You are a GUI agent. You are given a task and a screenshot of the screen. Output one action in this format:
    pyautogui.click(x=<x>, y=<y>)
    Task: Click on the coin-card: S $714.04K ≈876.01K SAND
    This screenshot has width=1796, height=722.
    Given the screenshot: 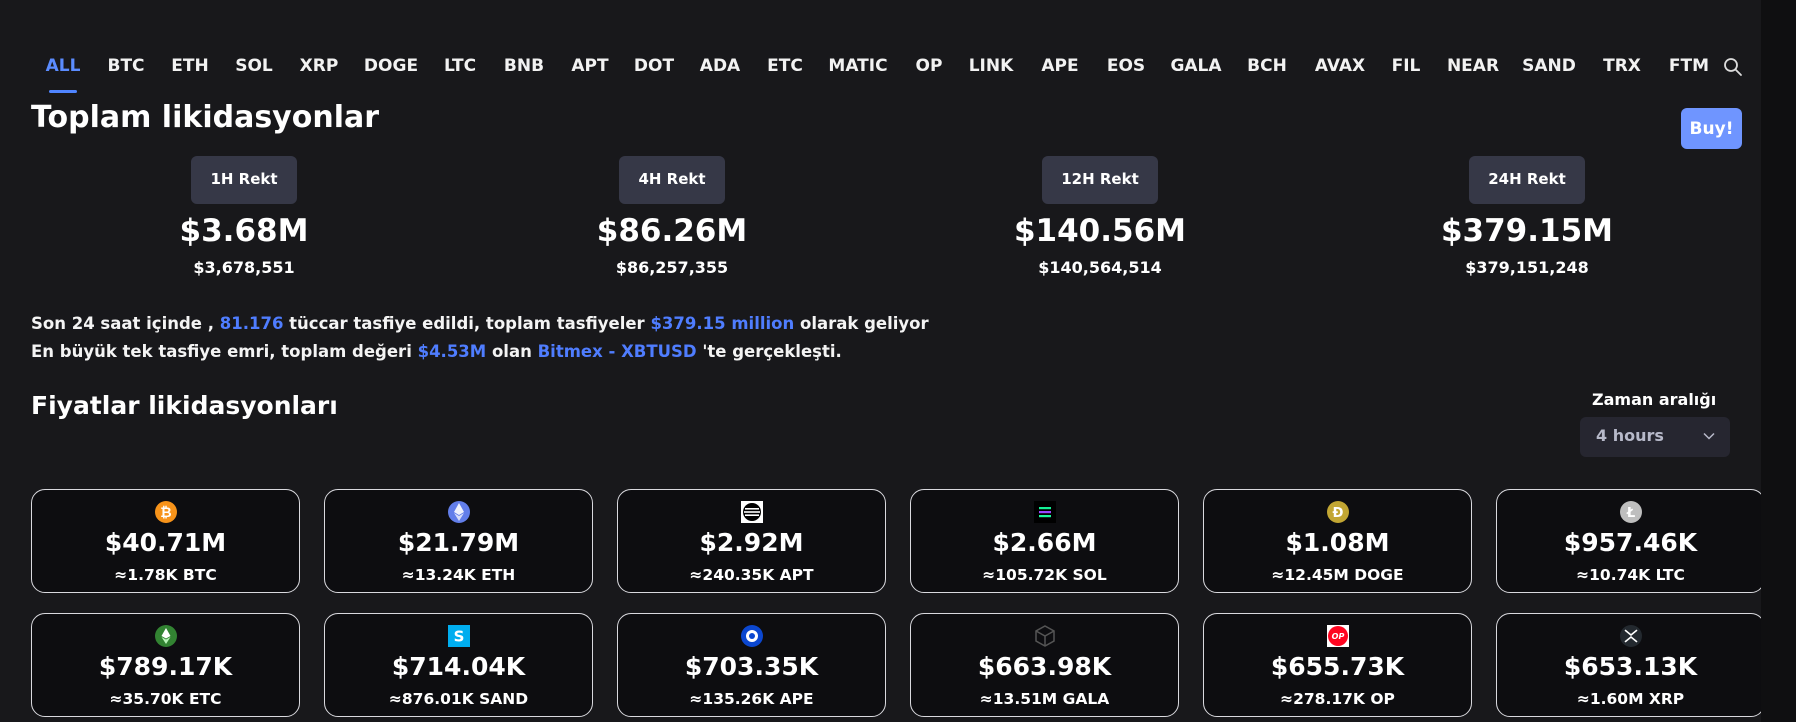 What is the action you would take?
    pyautogui.click(x=458, y=665)
    